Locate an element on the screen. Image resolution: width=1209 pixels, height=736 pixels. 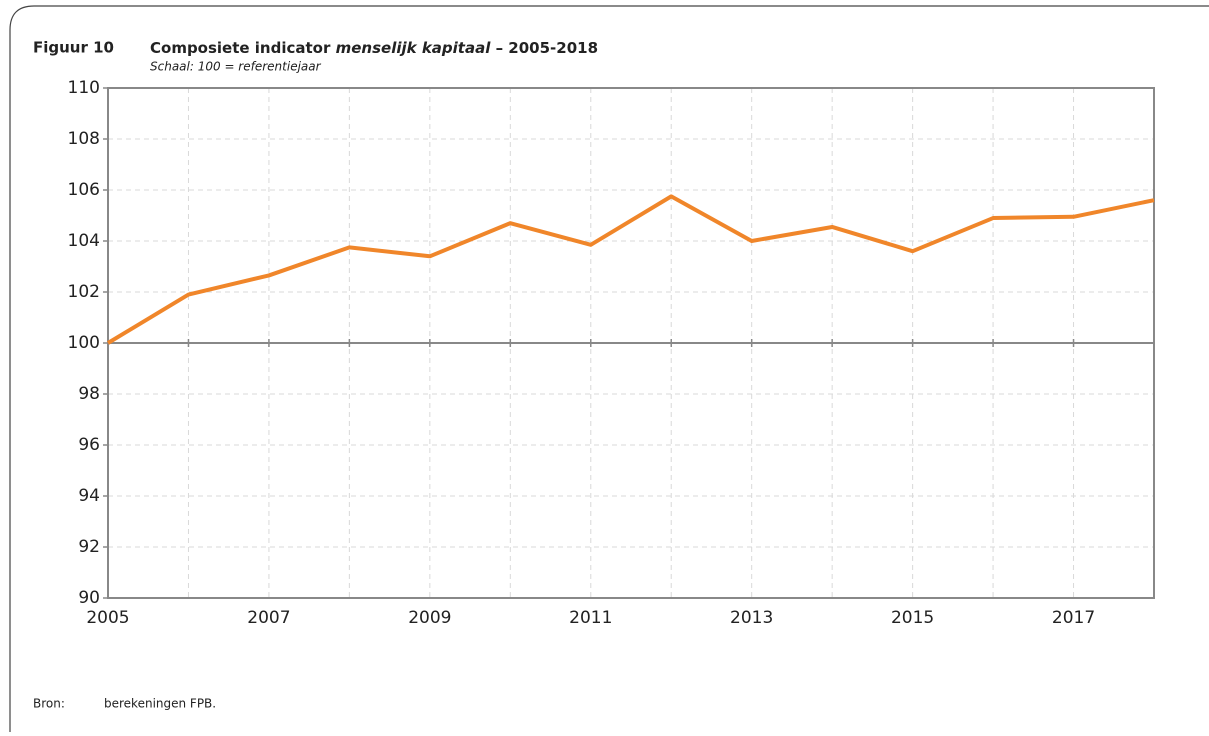
y-tick-label: 94 is located at coordinates (89, 496).